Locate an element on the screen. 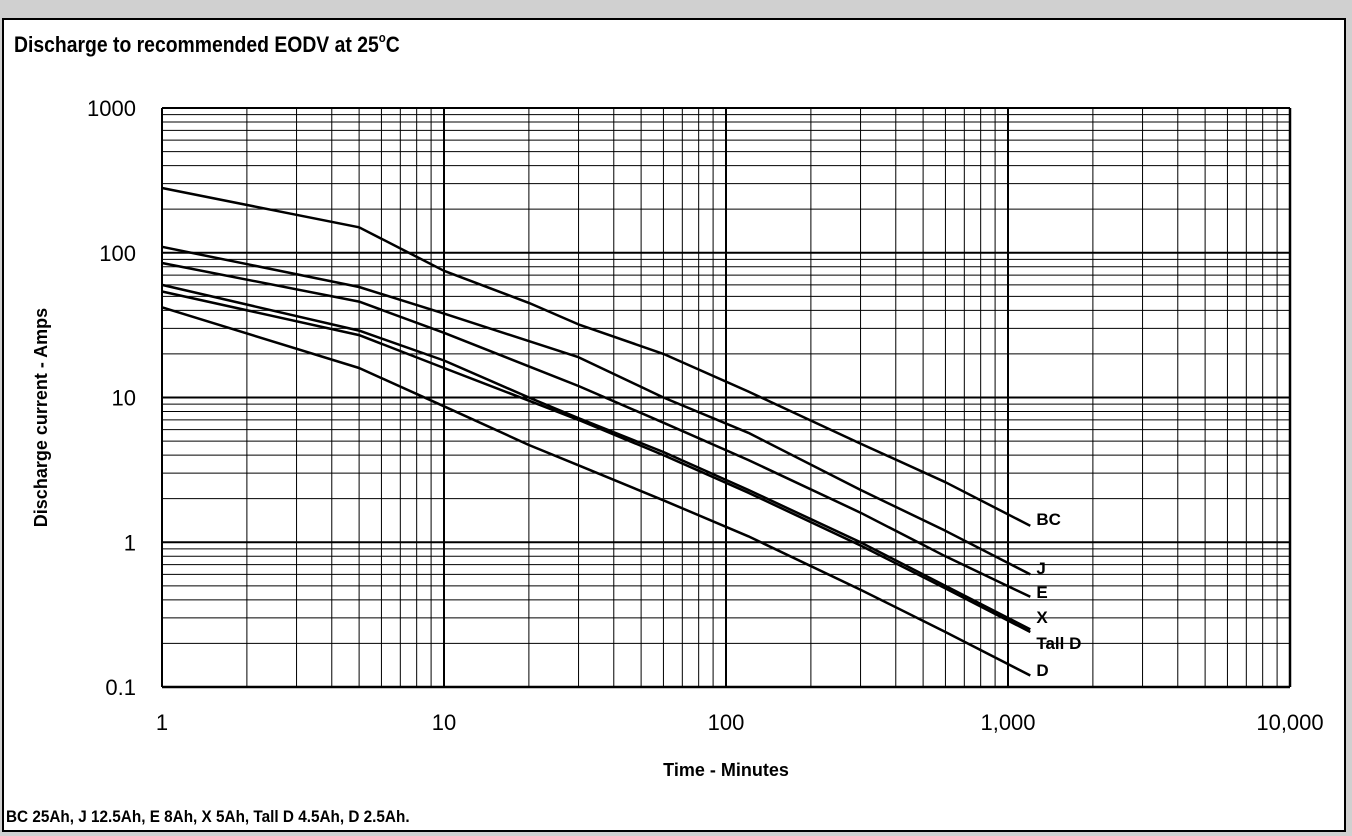  series-label-tall-d: Tall D is located at coordinates (1058, 643).